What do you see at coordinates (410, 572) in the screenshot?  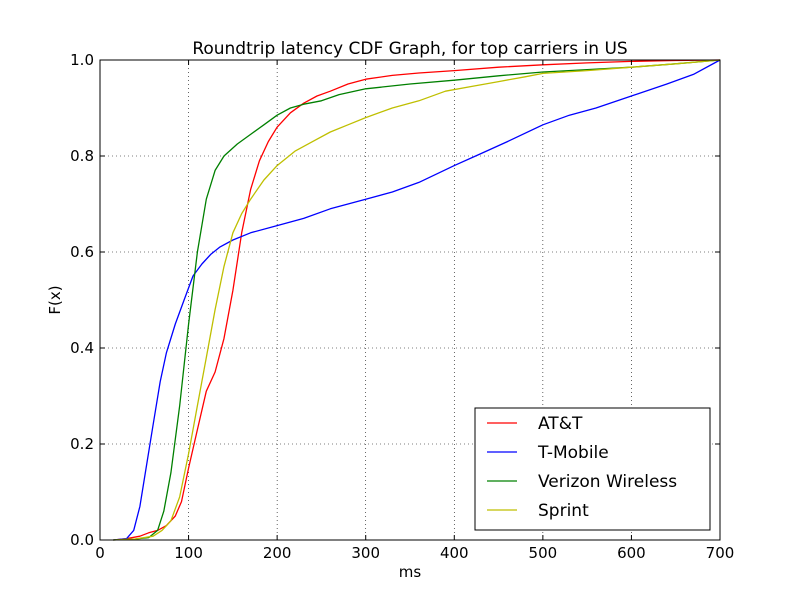 I see `x-axis-label: ms` at bounding box center [410, 572].